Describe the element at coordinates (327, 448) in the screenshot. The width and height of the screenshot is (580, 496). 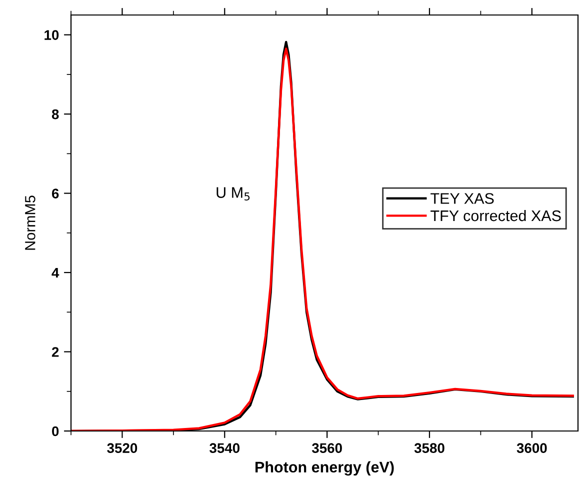
I see `x-tick-label: 3560` at that location.